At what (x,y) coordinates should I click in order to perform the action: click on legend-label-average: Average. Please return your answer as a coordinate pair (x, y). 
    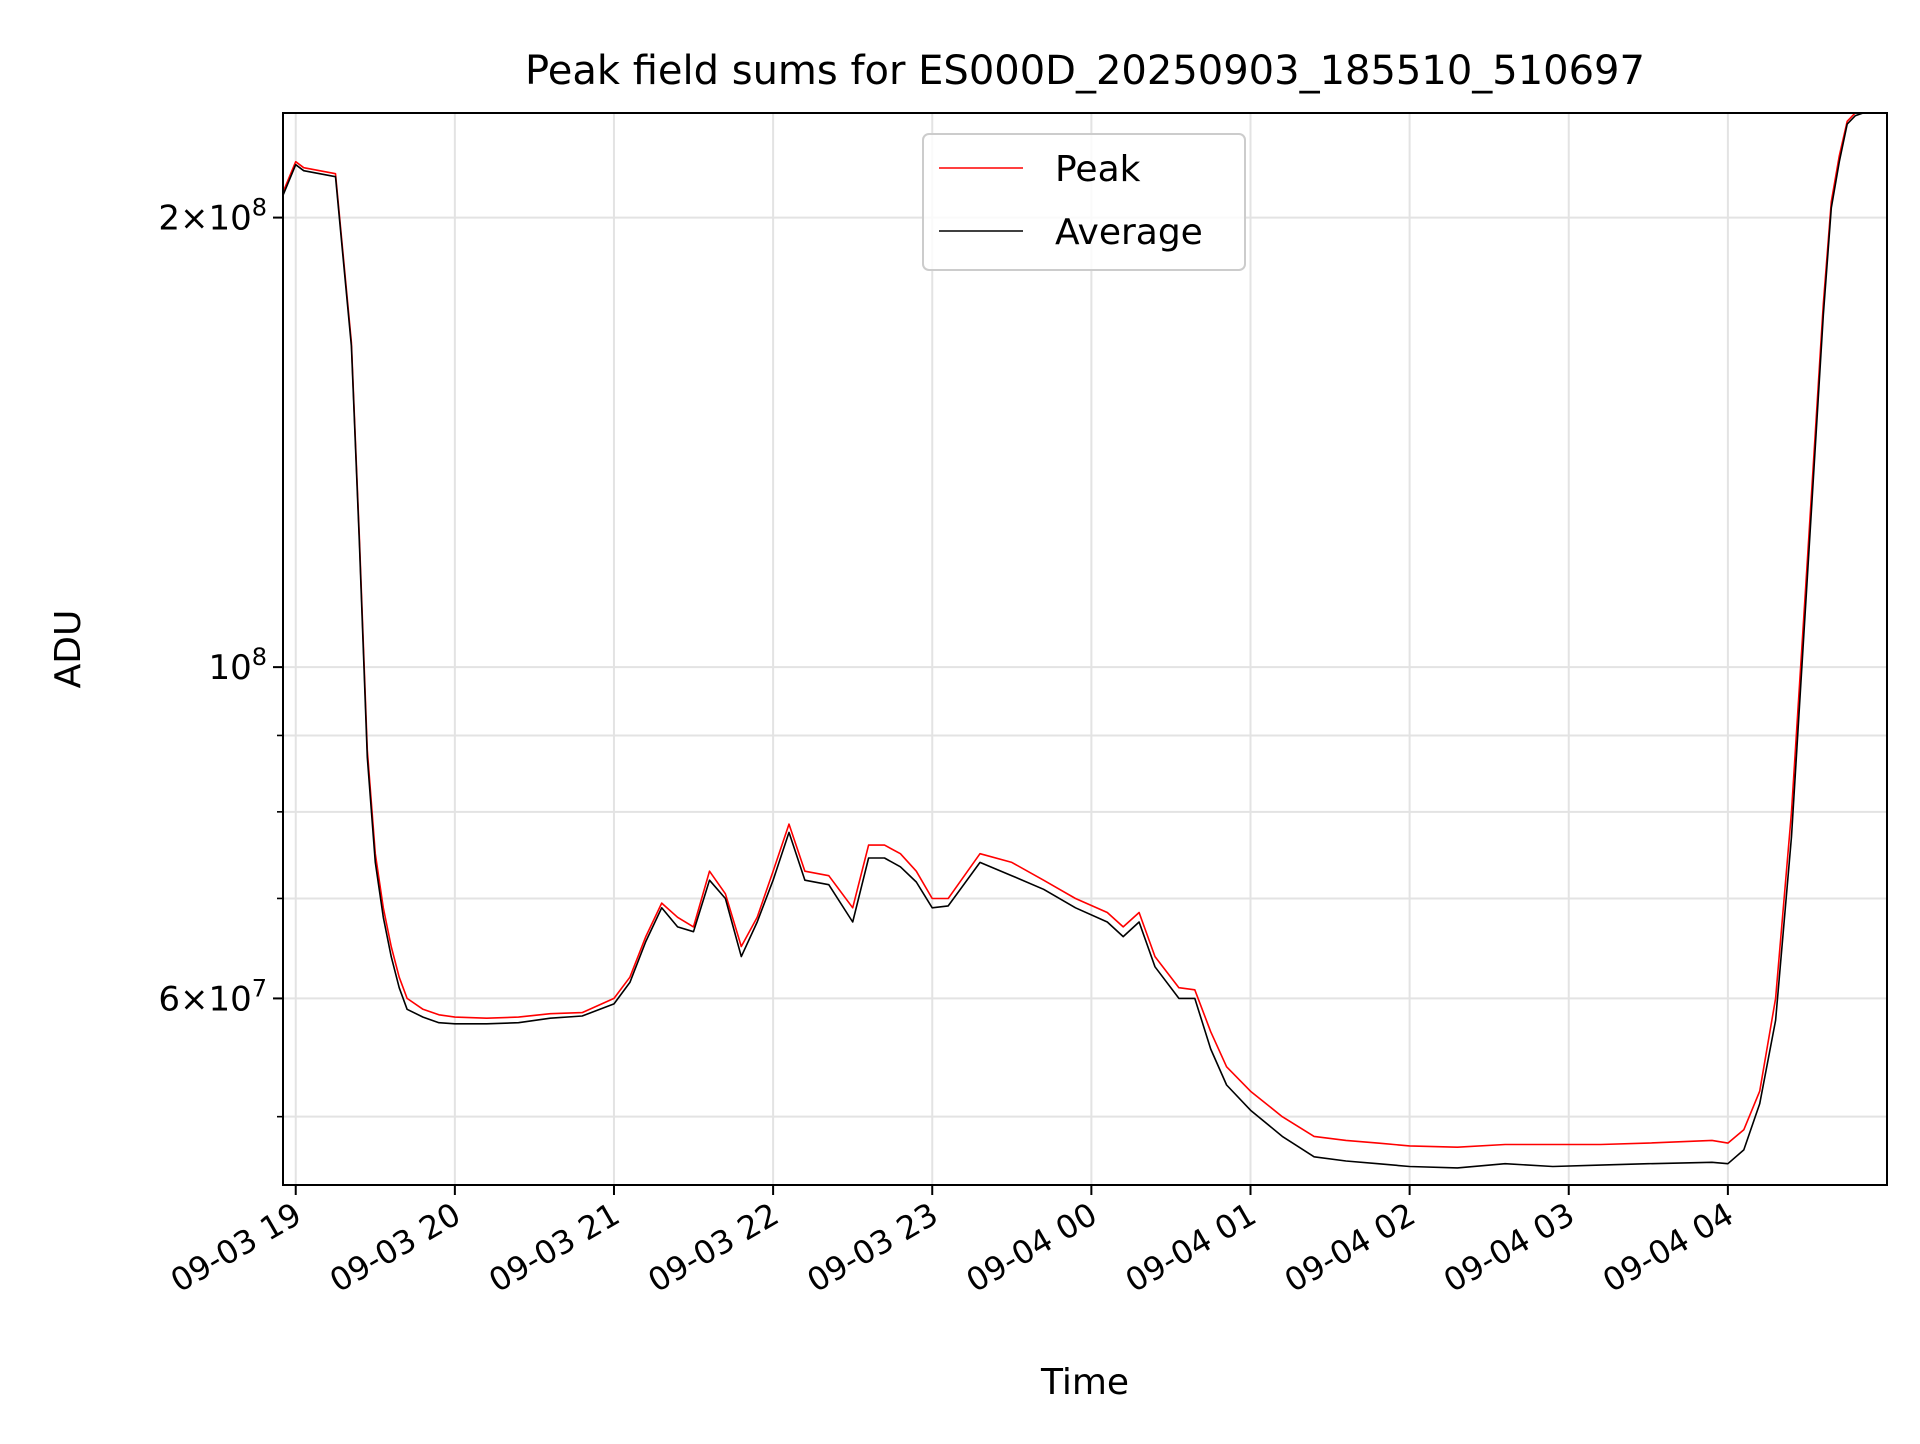
    Looking at the image, I should click on (1129, 232).